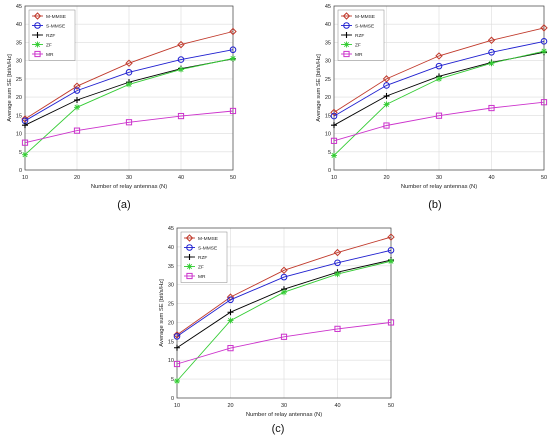  Describe the element at coordinates (172, 399) in the screenshot. I see `y-tick-label: 0` at that location.